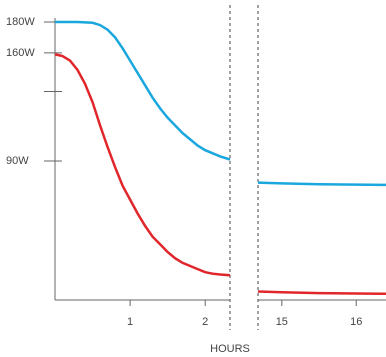 Image resolution: width=386 pixels, height=357 pixels. What do you see at coordinates (20, 22) in the screenshot?
I see `y-tick-label: 180W` at bounding box center [20, 22].